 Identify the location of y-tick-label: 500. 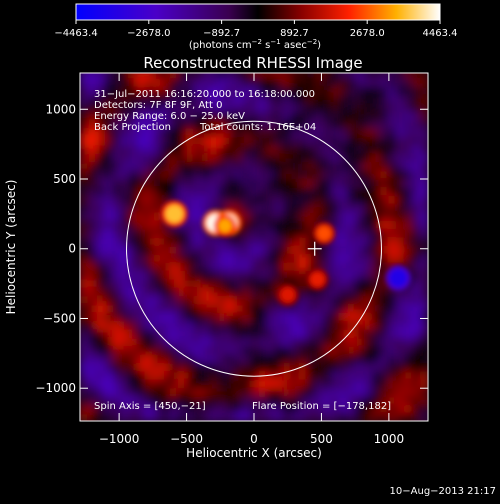
(64, 179).